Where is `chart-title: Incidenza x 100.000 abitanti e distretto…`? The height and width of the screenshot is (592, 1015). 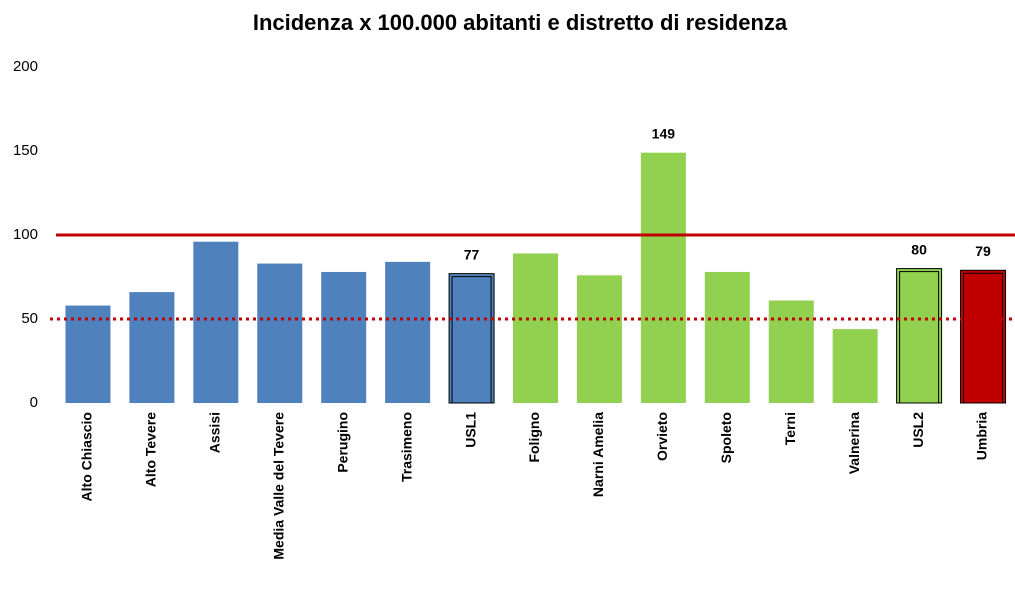 chart-title: Incidenza x 100.000 abitanti e distretto… is located at coordinates (520, 22).